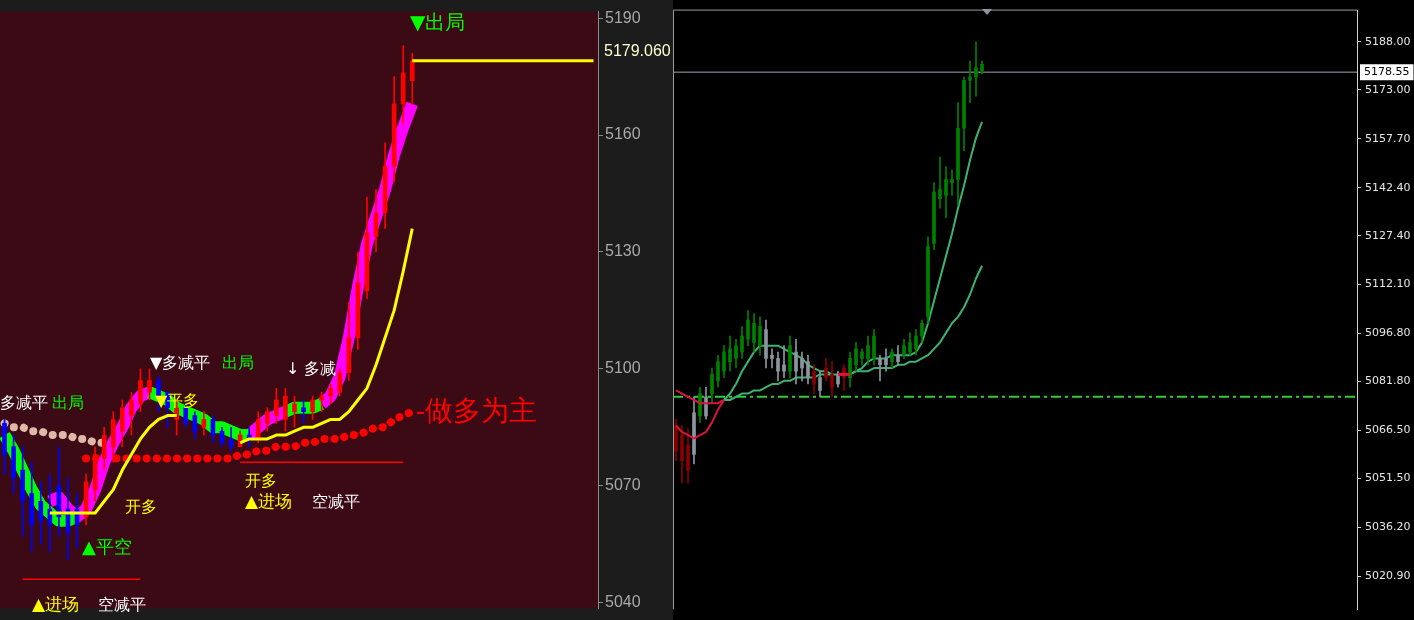 Image resolution: width=1414 pixels, height=620 pixels. I want to click on y-tick-label: 5096.80, so click(1388, 333).